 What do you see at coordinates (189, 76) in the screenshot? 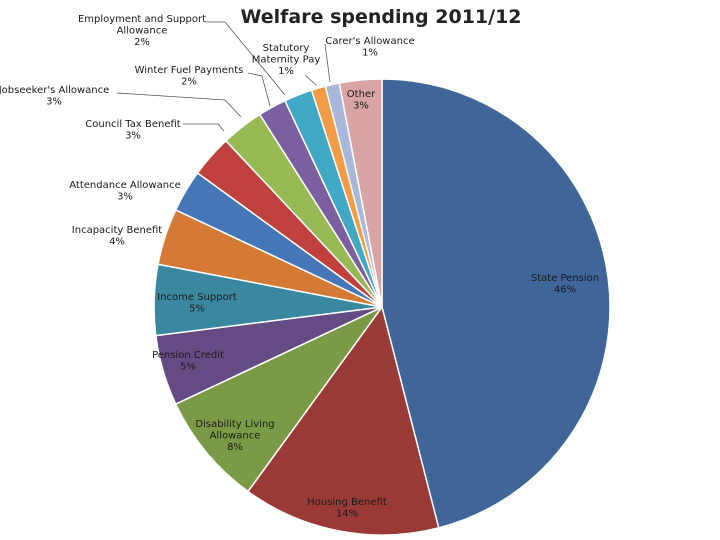
I see `slice-label: Winter Fuel Payments 2%` at bounding box center [189, 76].